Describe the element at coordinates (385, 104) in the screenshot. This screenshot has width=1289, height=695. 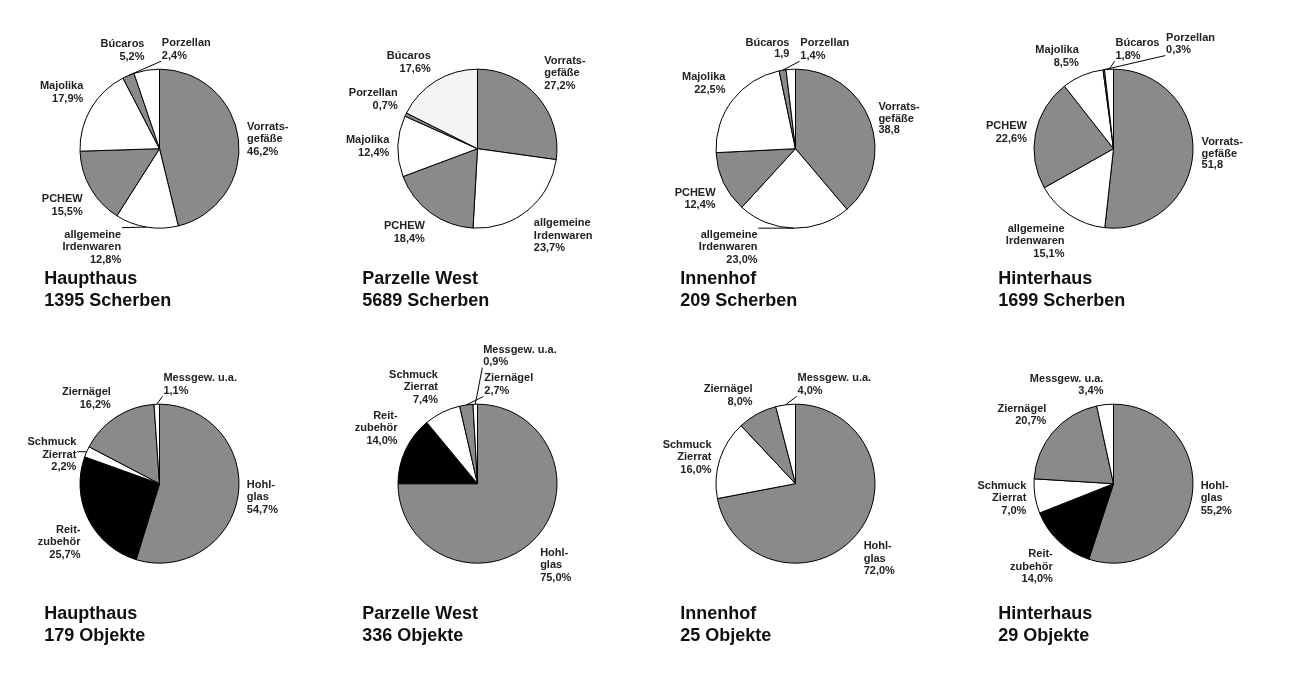
I see `data-label: 0,7%` at that location.